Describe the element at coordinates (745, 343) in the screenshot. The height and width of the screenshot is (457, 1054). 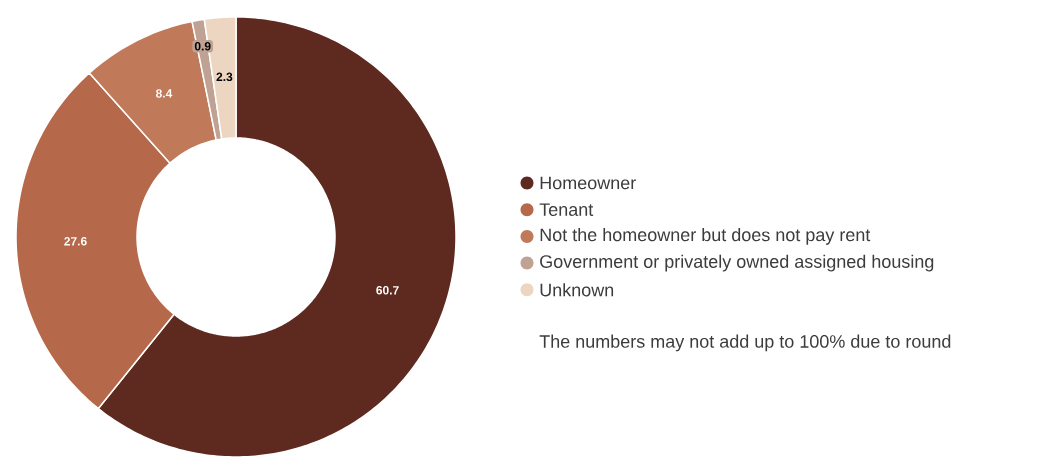
I see `text: The numbers may not add up to 100% due to round` at that location.